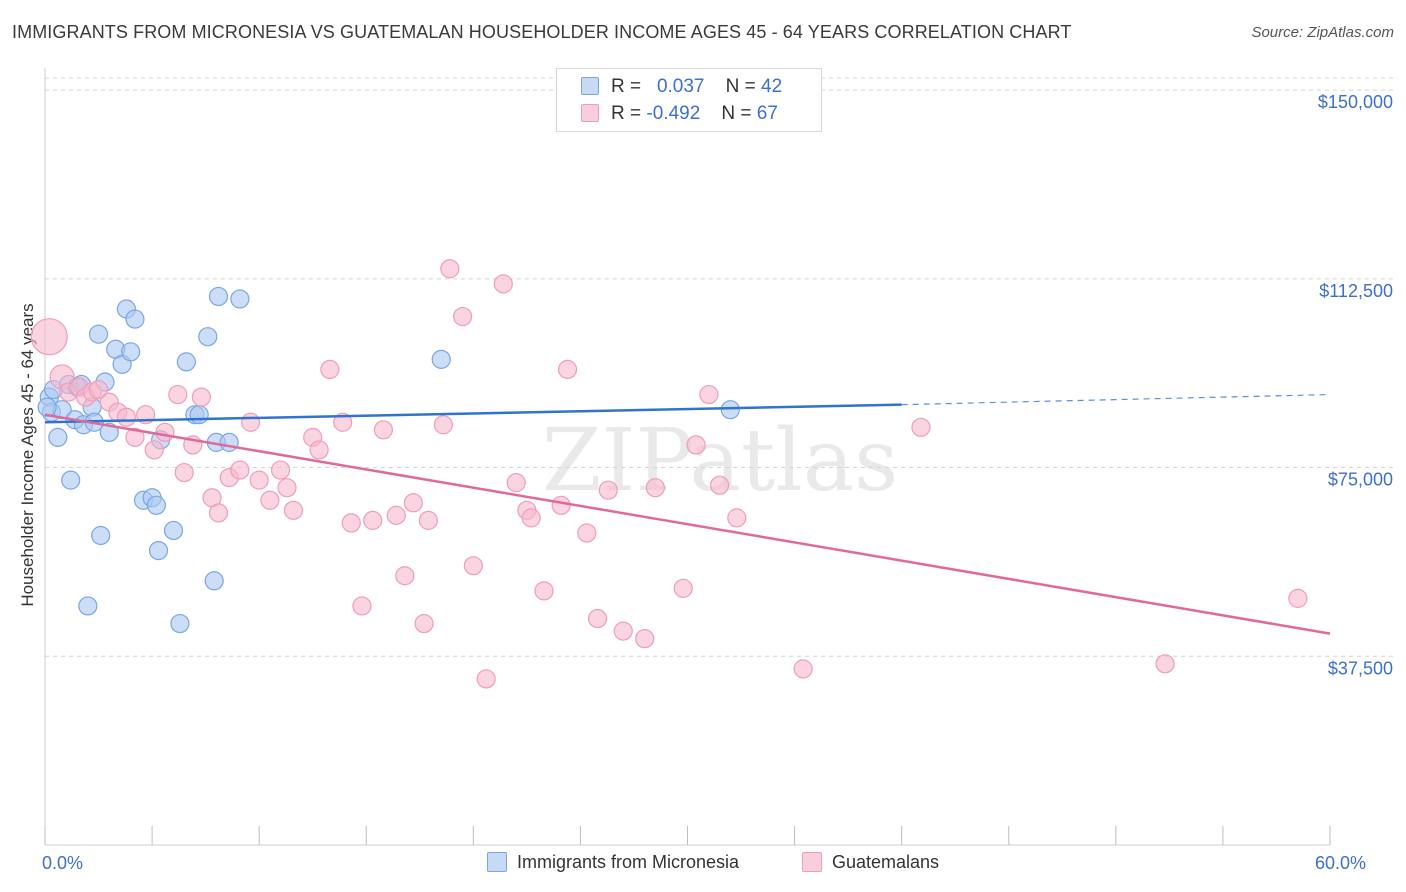 This screenshot has height=892, width=1406. Describe the element at coordinates (590, 86) in the screenshot. I see `legend-swatch-blue` at that location.